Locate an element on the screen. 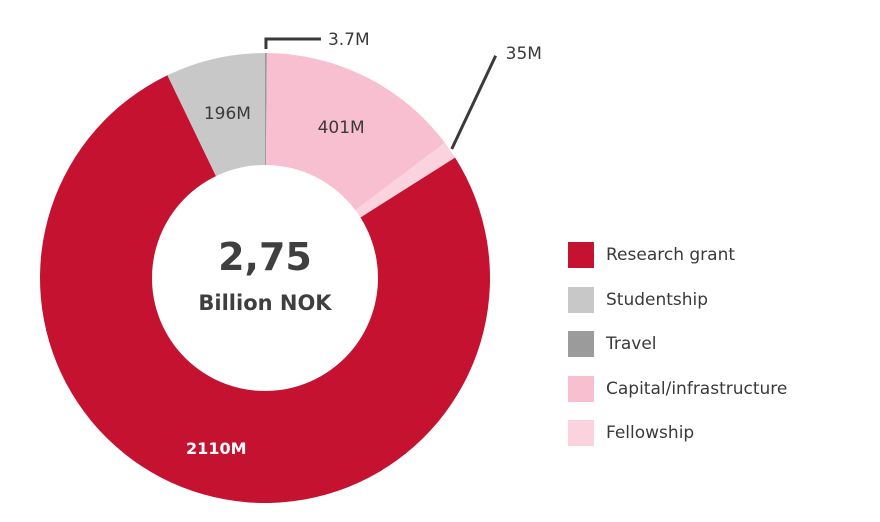 The height and width of the screenshot is (522, 880). legend-label-fellowship: Fellowship is located at coordinates (650, 433).